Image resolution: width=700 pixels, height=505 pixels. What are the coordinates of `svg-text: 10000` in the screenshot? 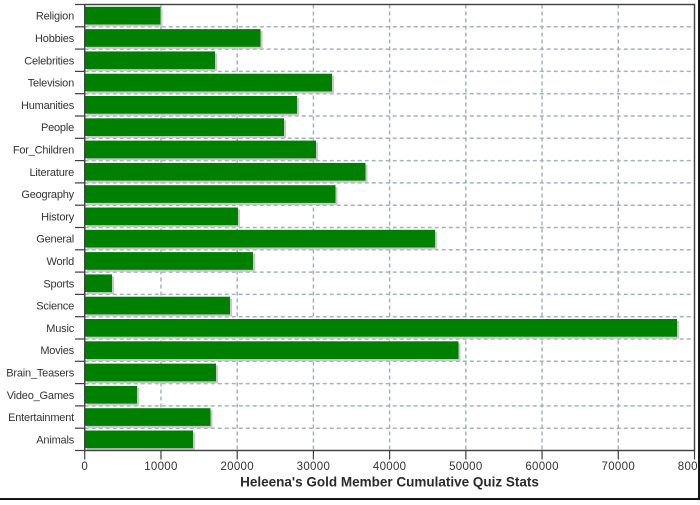 It's located at (160, 467).